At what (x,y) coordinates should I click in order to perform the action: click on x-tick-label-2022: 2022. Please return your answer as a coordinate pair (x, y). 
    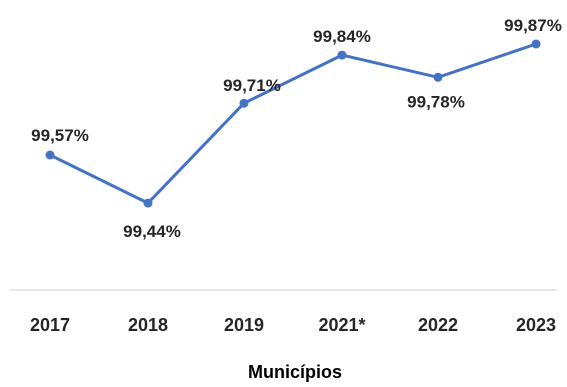
    Looking at the image, I should click on (438, 325).